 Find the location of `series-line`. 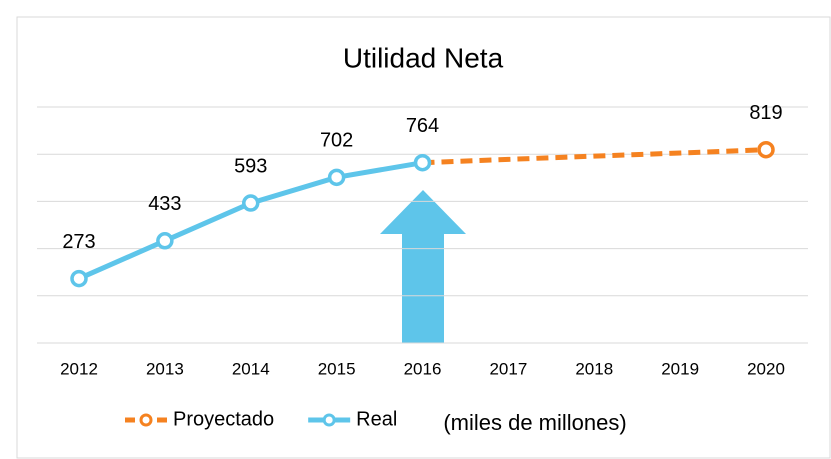

series-line is located at coordinates (594, 156).